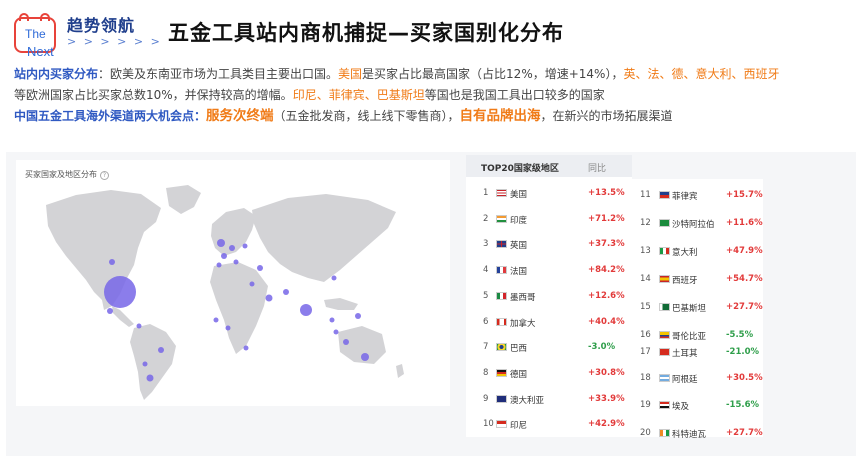  What do you see at coordinates (501, 372) in the screenshot?
I see `de-flag` at bounding box center [501, 372].